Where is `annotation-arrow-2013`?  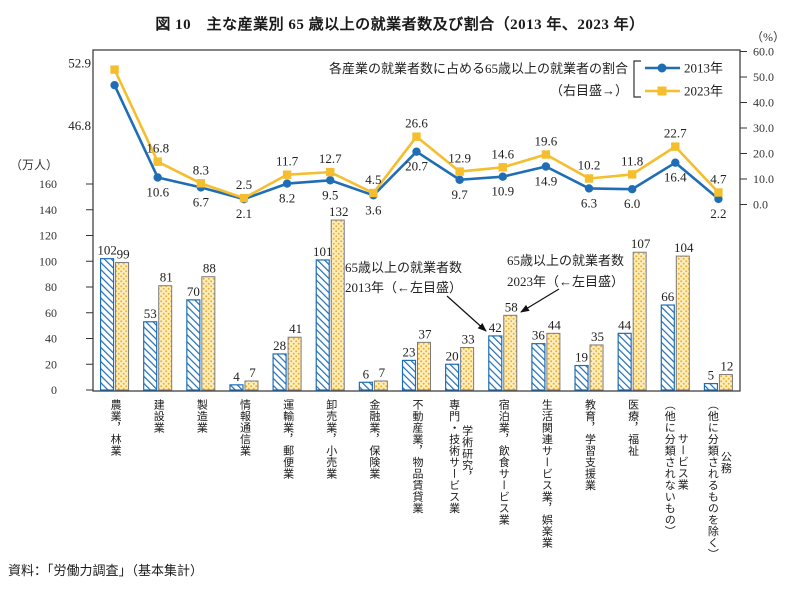 annotation-arrow-2013 is located at coordinates (466, 313).